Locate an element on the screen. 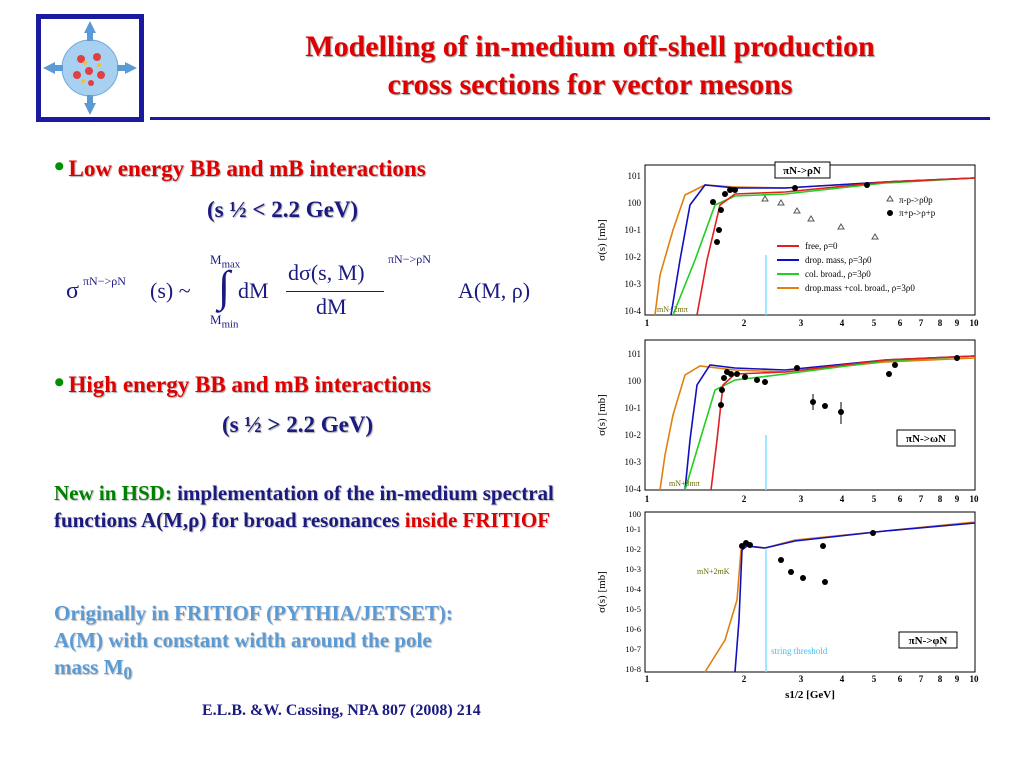  chart-rho-ytick: 10-4 is located at coordinates (633, 311).